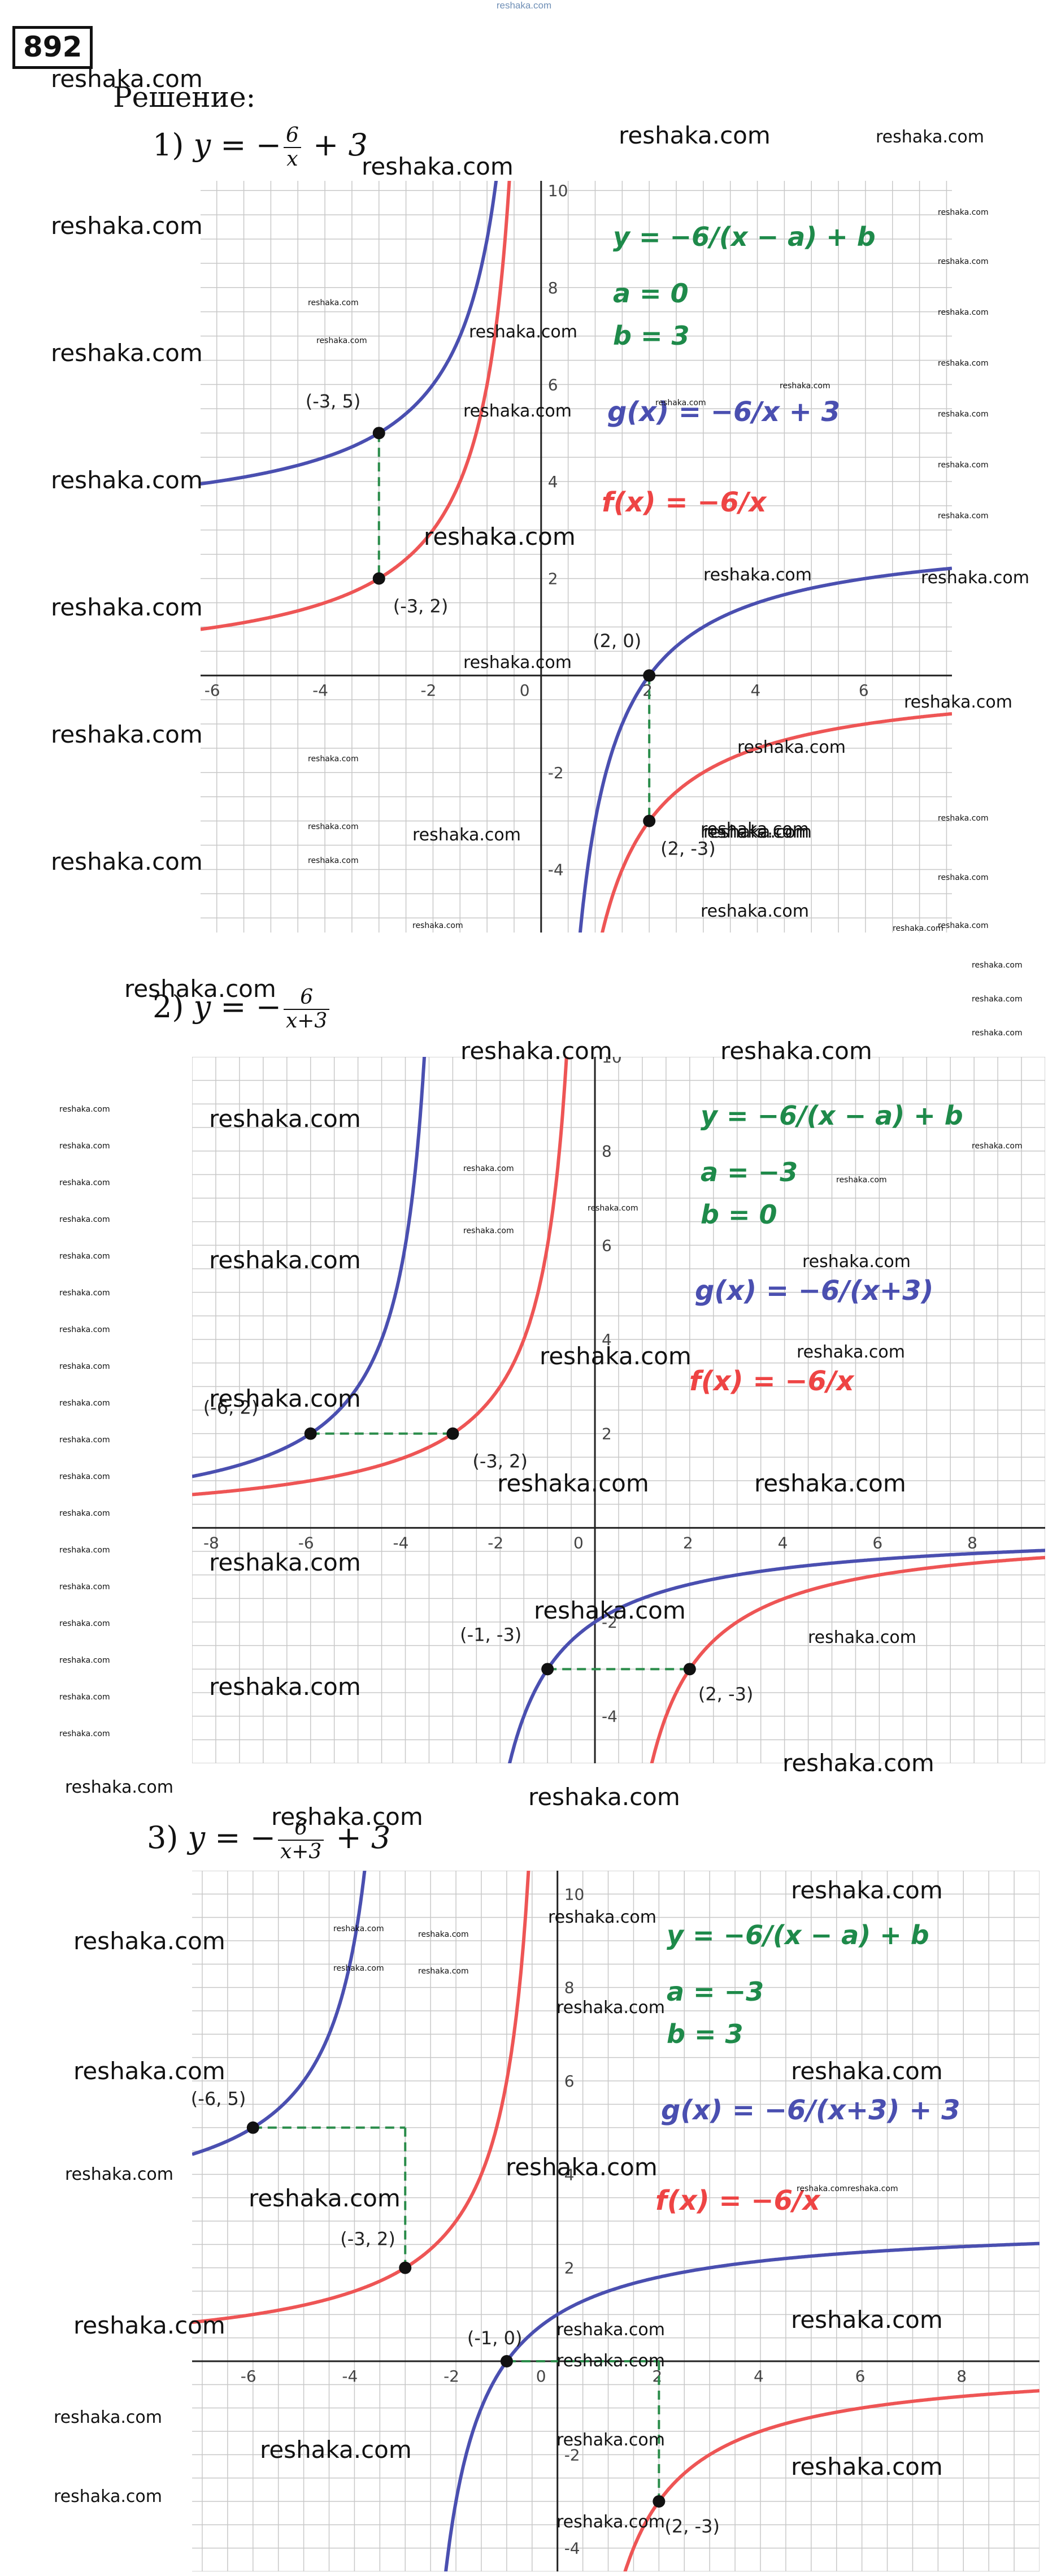  I want to click on site-header-link: reshaka.com, so click(524, 5).